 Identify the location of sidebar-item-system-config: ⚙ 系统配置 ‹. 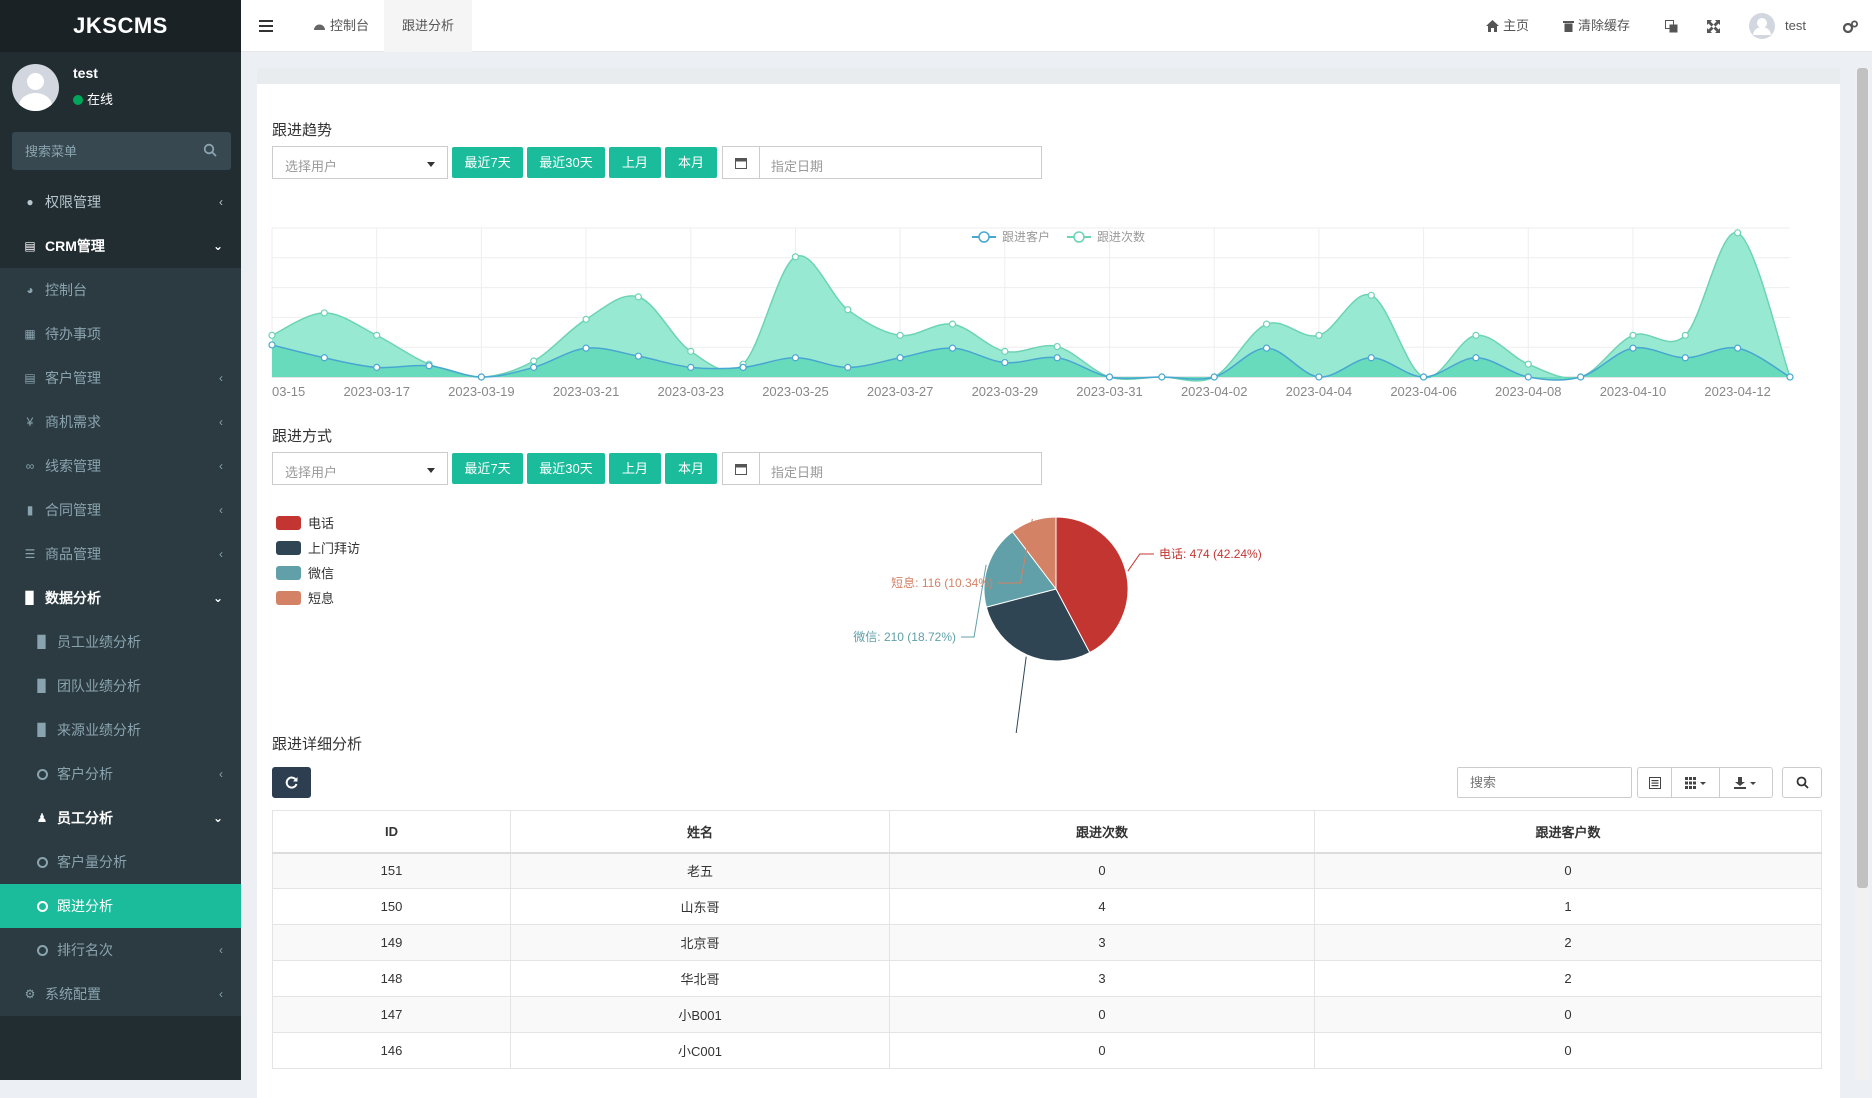
(120, 994).